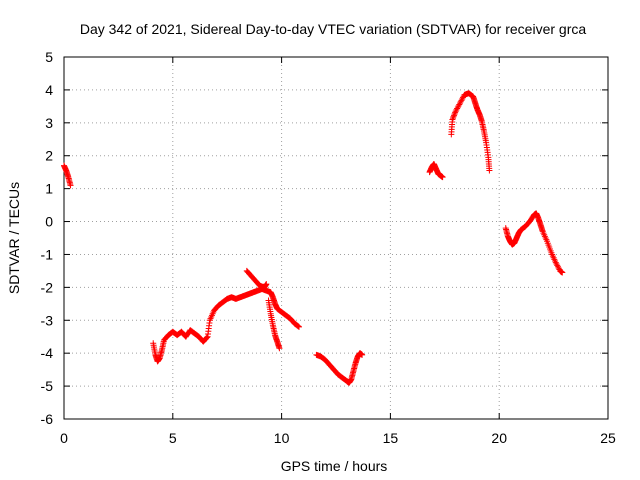 The width and height of the screenshot is (640, 480). What do you see at coordinates (64, 438) in the screenshot?
I see `x-tick-label: 0` at bounding box center [64, 438].